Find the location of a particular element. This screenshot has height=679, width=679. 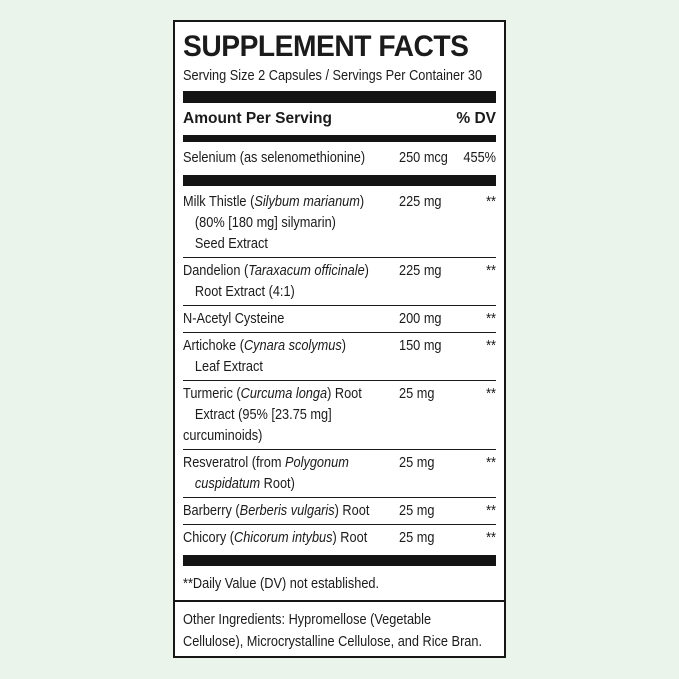

amount-value: 150 mg is located at coordinates (420, 345).